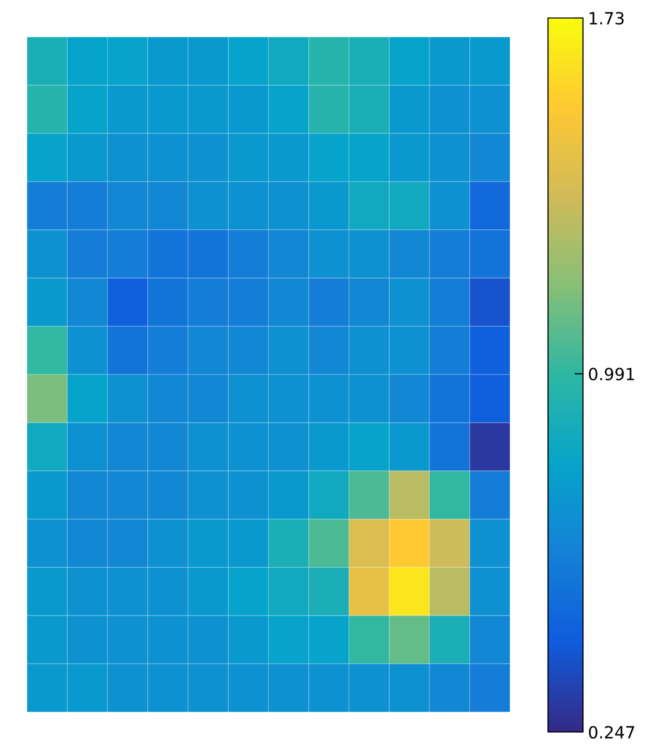 The width and height of the screenshot is (652, 750). I want to click on color-bar-label: 1.73, so click(607, 18).